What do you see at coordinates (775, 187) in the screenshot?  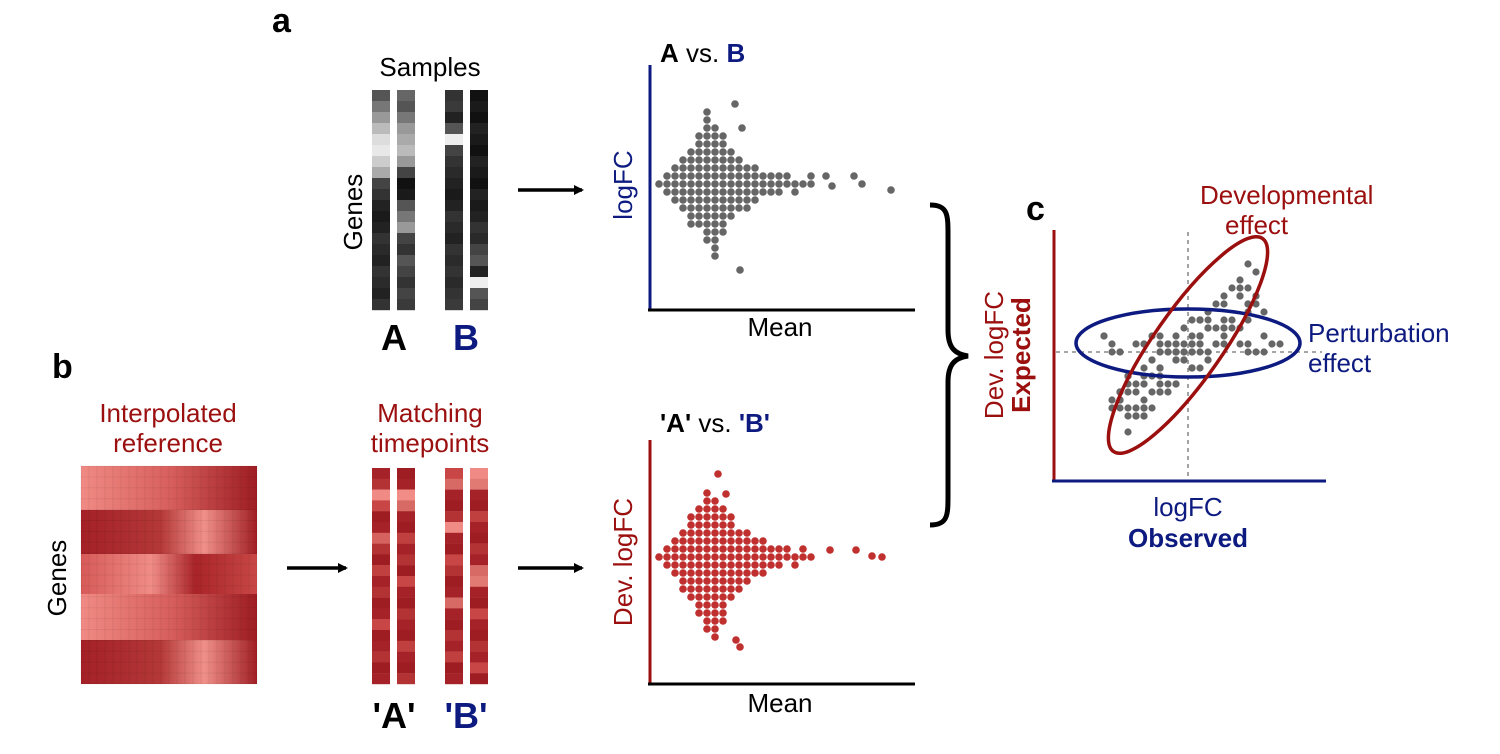 I see `plot-a-points` at bounding box center [775, 187].